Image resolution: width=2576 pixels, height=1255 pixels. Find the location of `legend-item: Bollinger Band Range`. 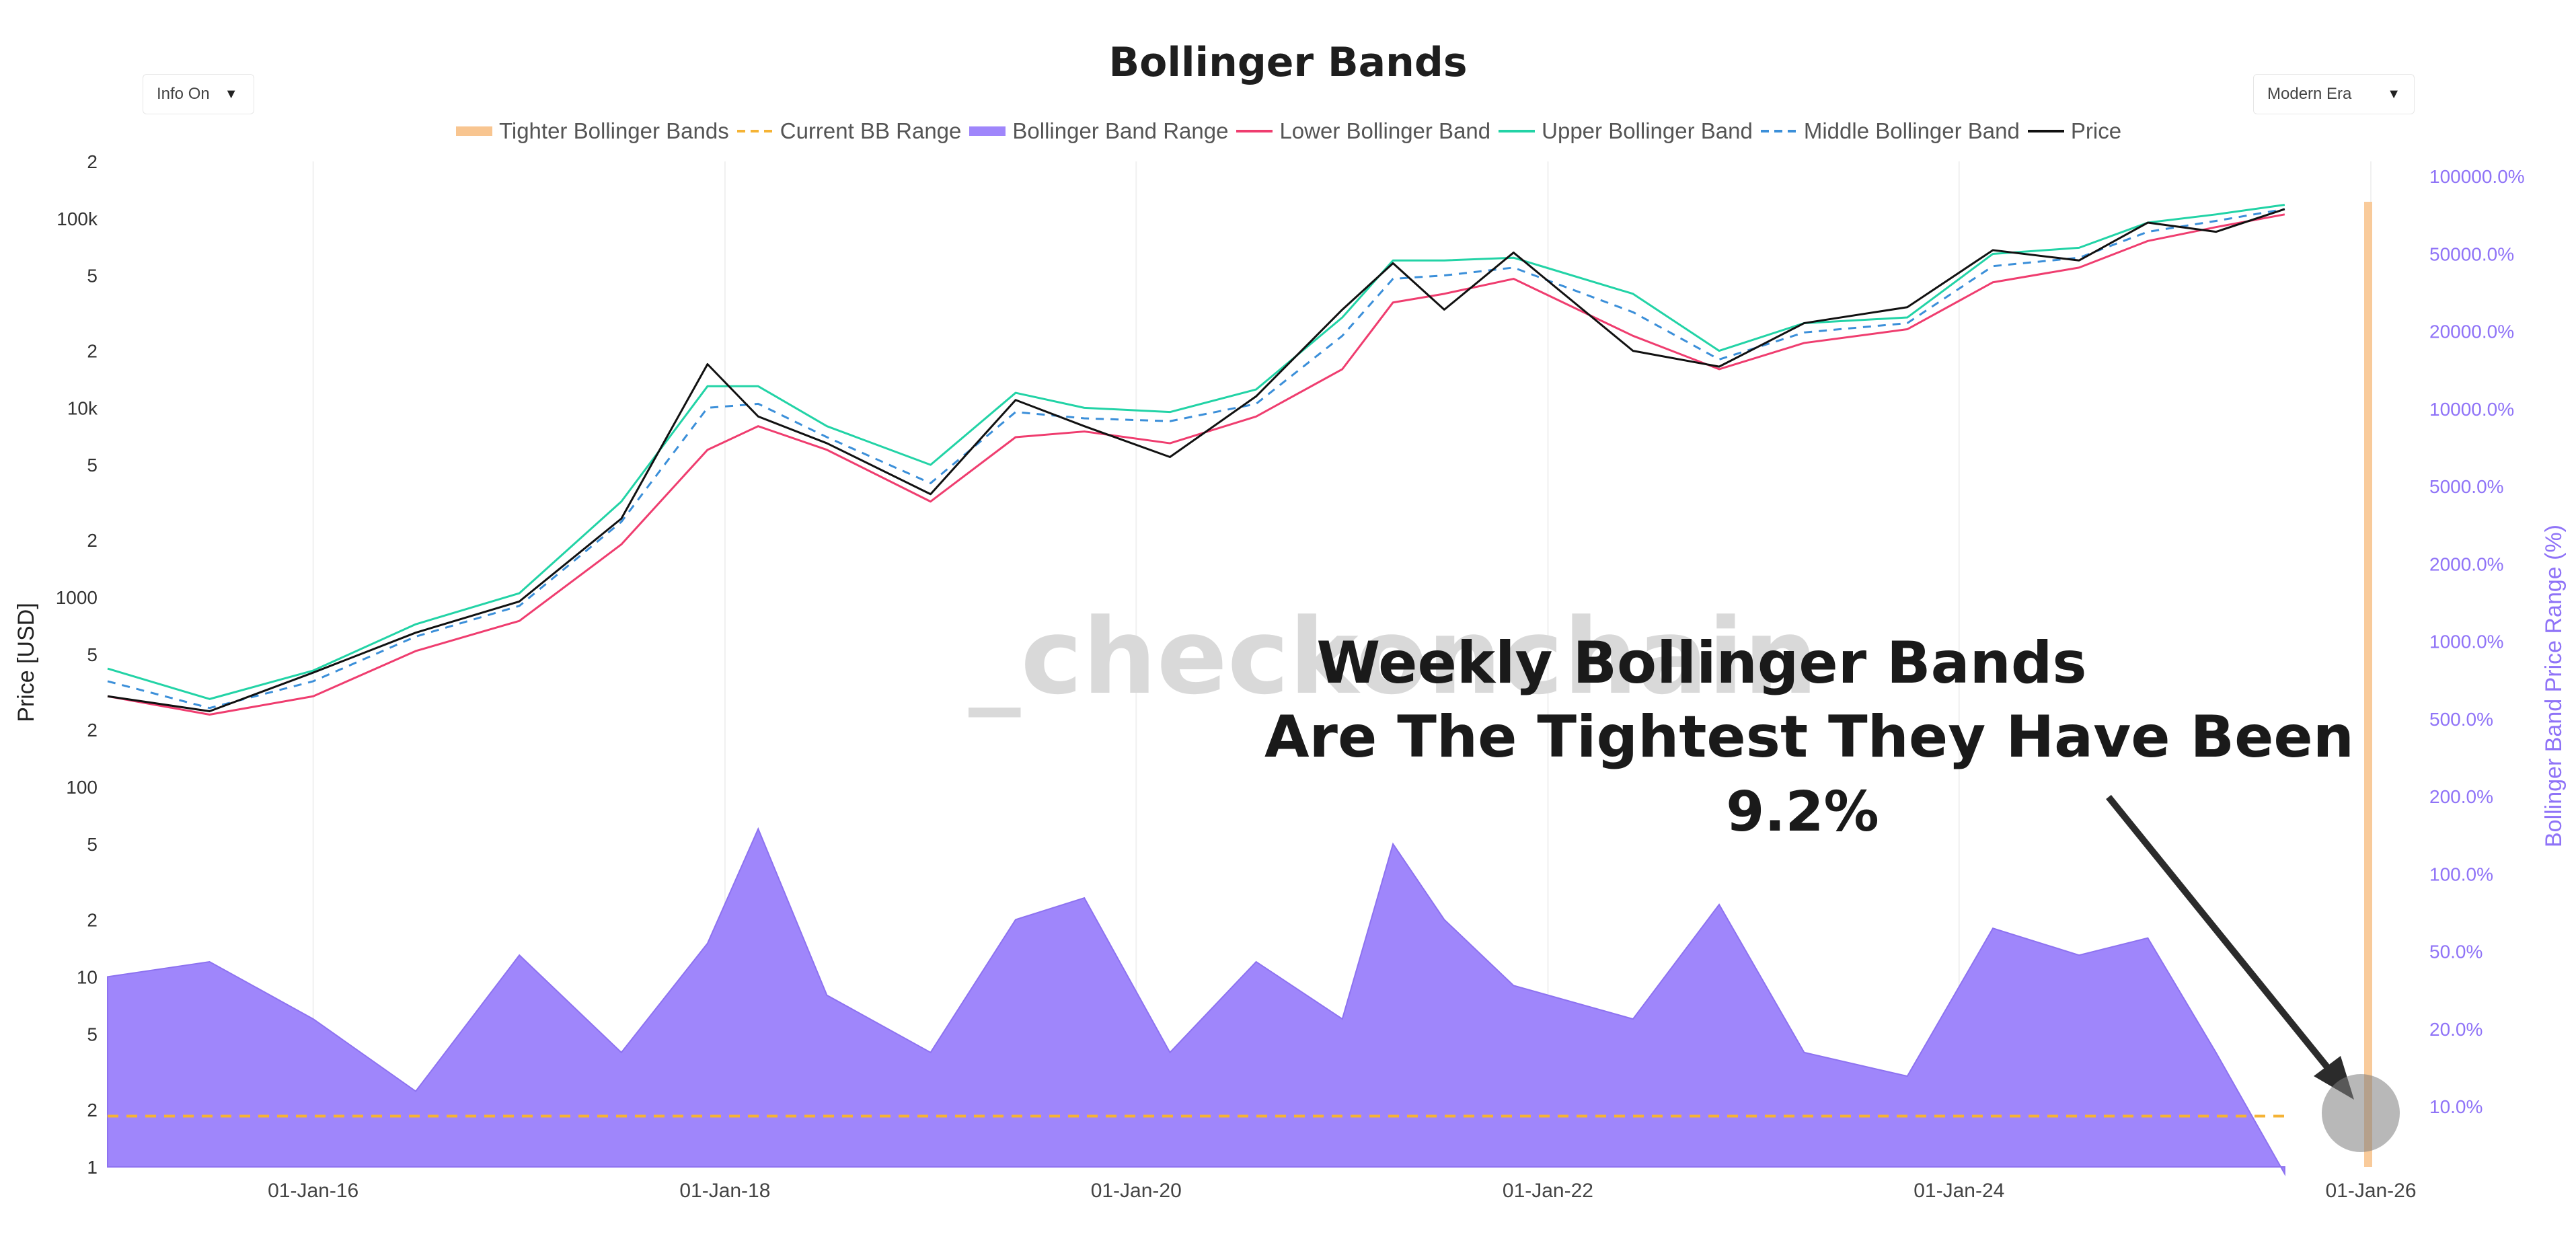

legend-item: Bollinger Band Range is located at coordinates (1098, 131).